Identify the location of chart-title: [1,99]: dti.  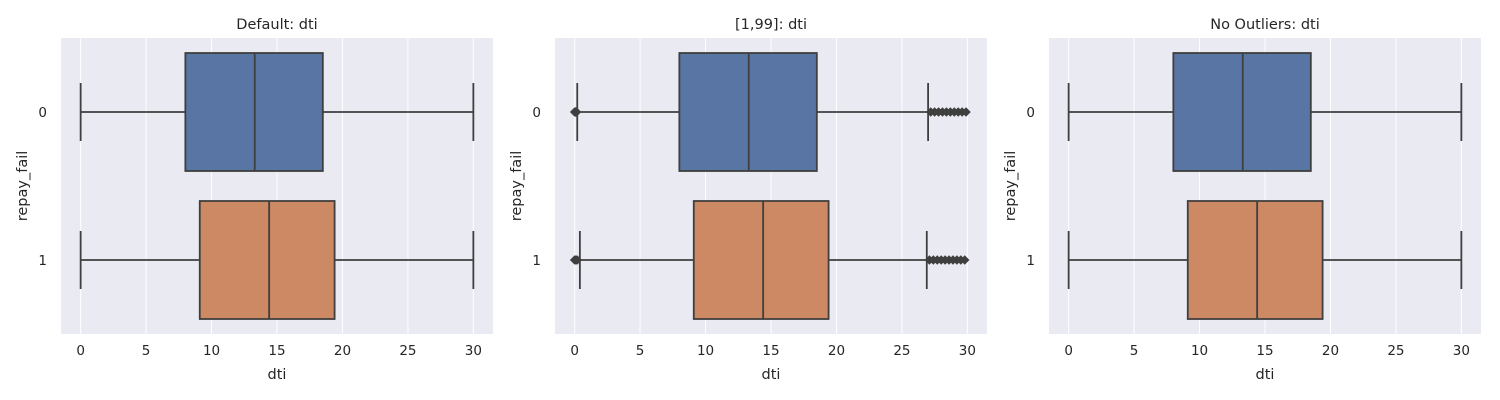
(771, 25).